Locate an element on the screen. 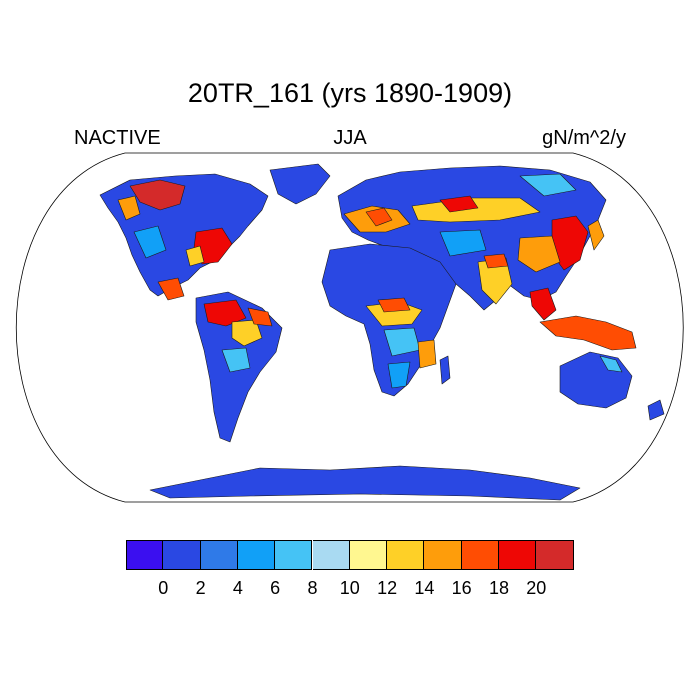 The width and height of the screenshot is (700, 700). region-amazon-warm is located at coordinates (247, 333).